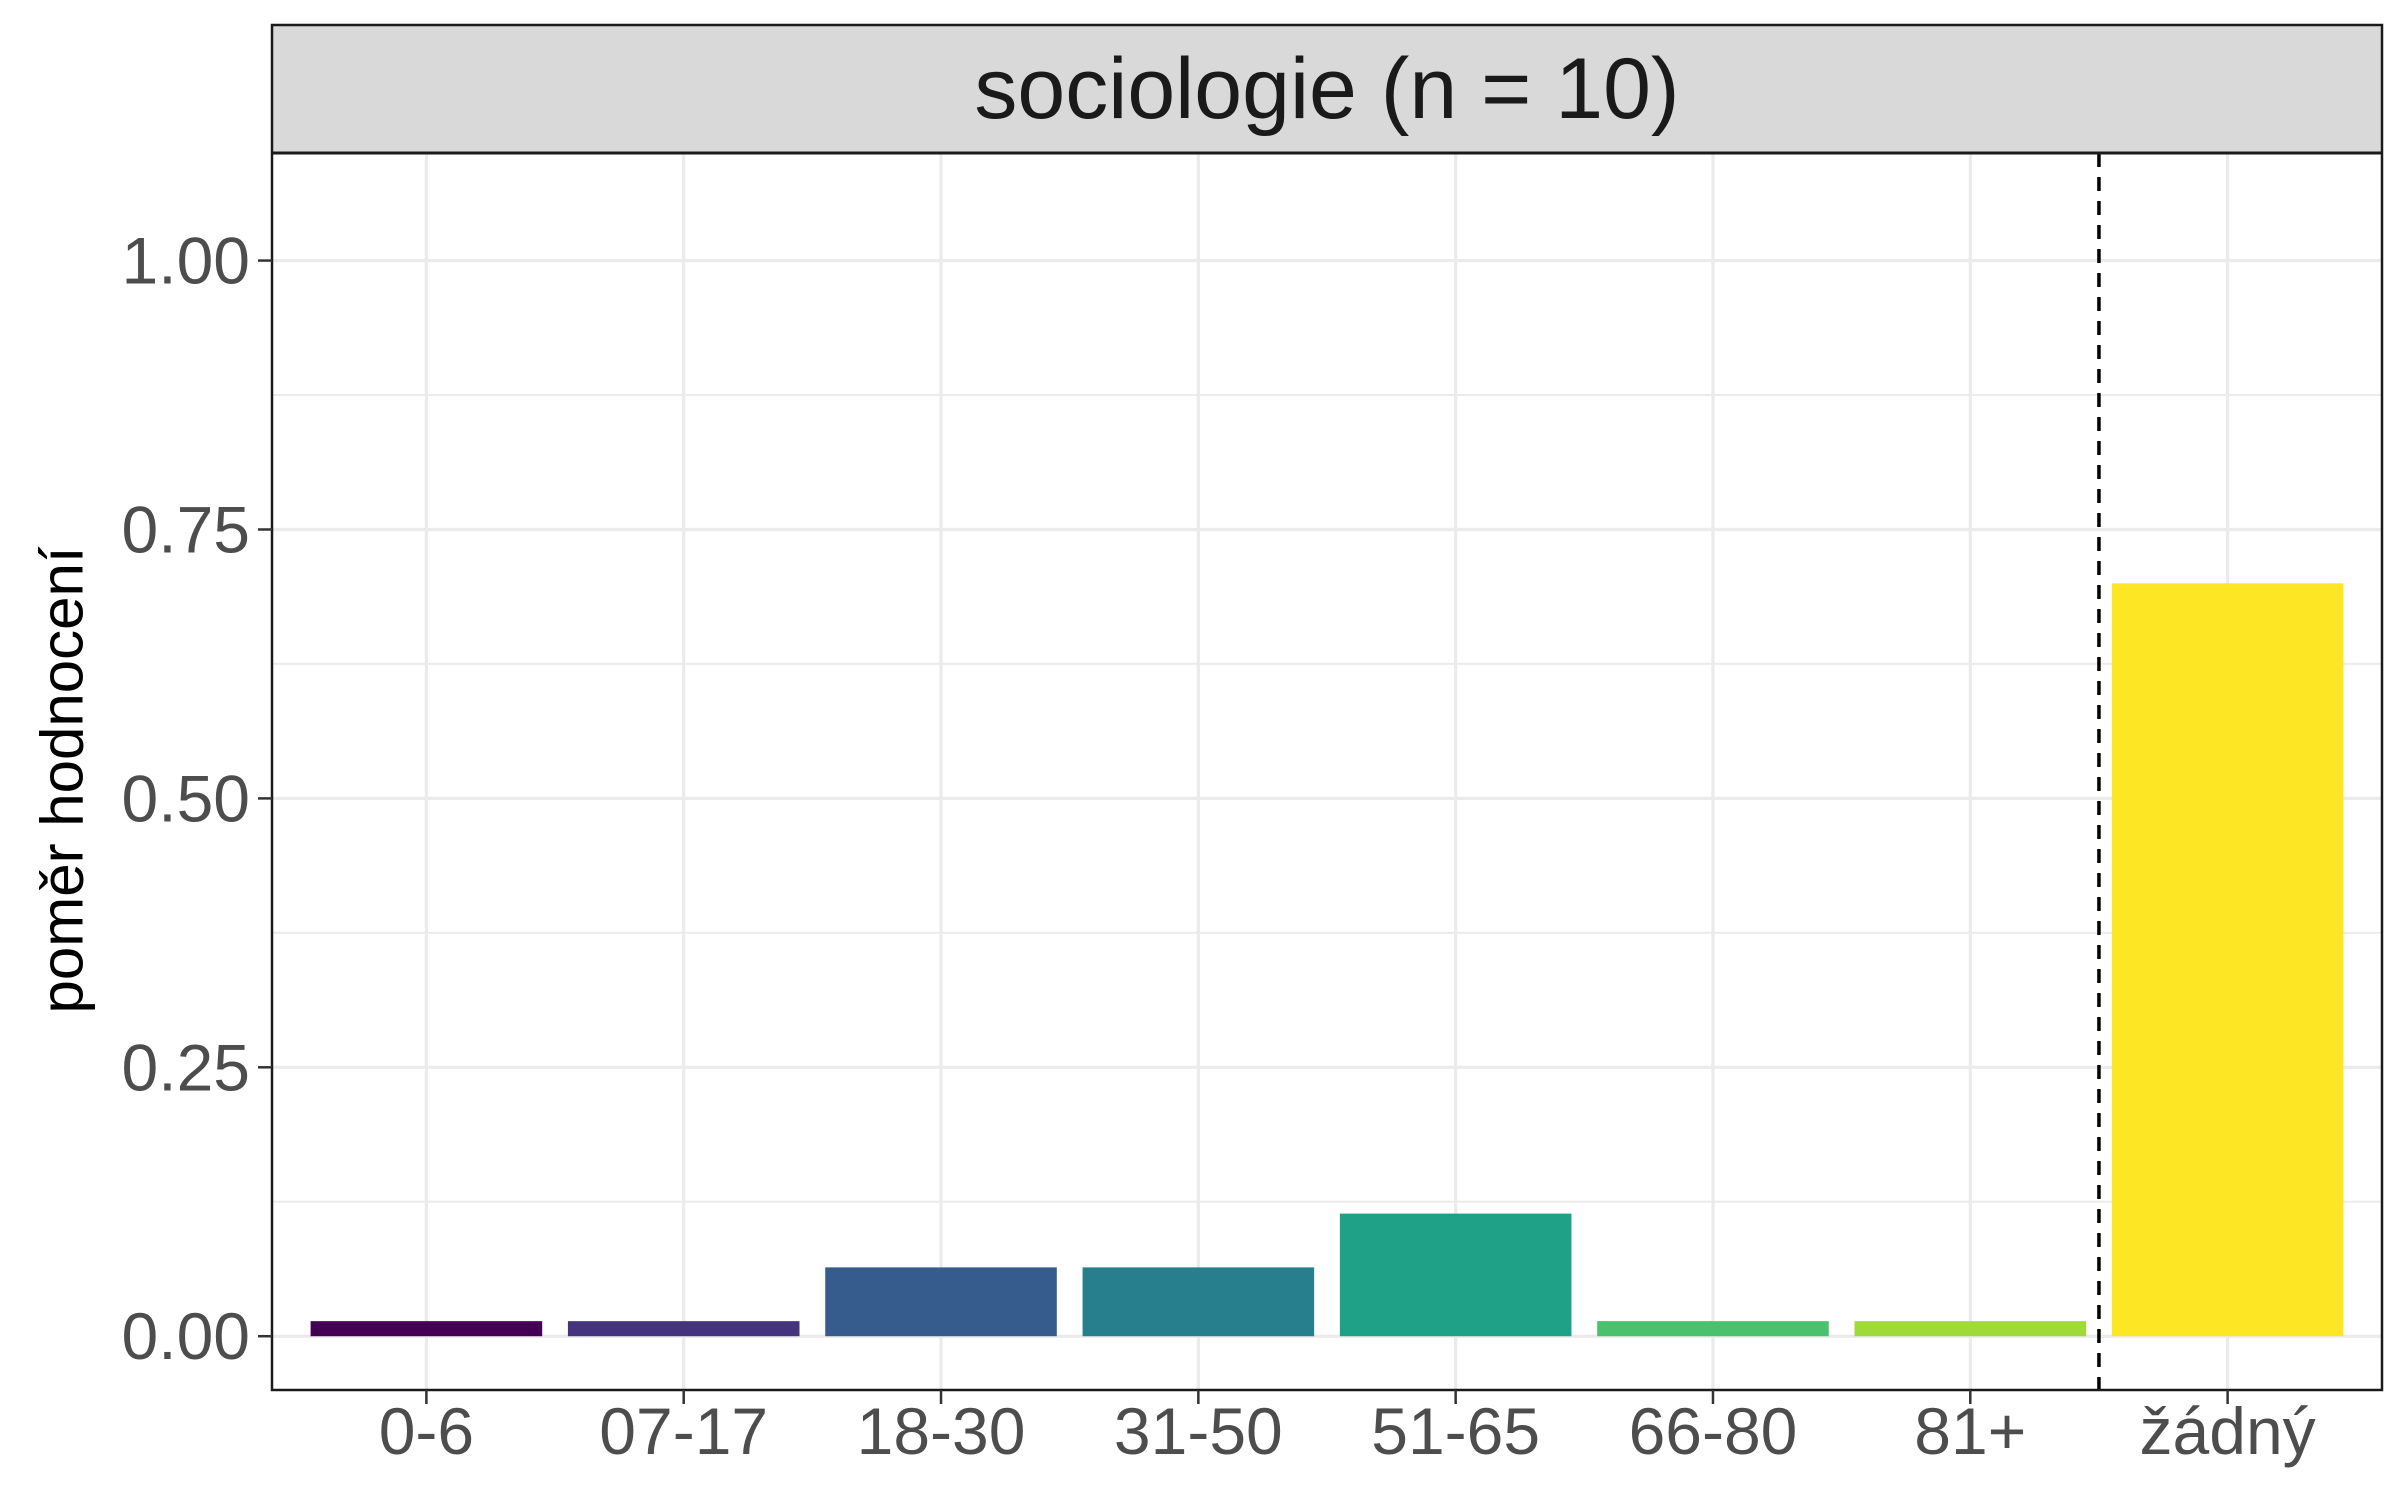  I want to click on x-tick-label: 0-6, so click(426, 1431).